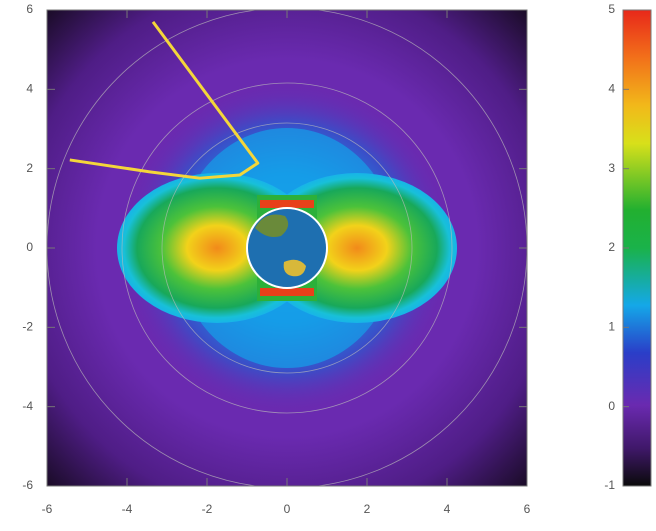 Image resolution: width=656 pixels, height=531 pixels. What do you see at coordinates (611, 89) in the screenshot?
I see `colorbar-tick-label: 4` at bounding box center [611, 89].